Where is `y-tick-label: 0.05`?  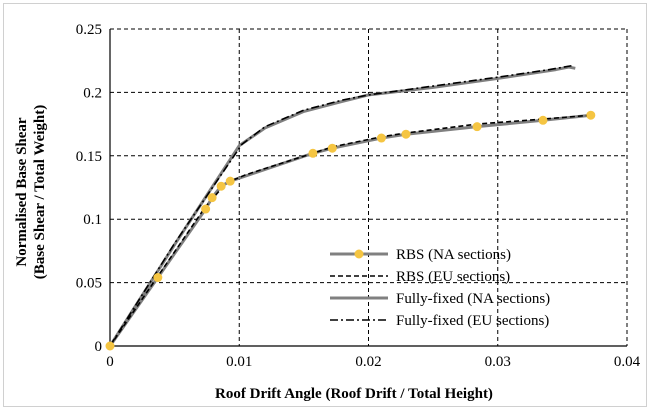
y-tick-label: 0.05 is located at coordinates (89, 284).